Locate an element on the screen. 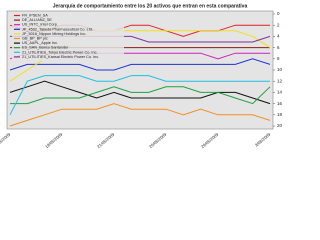 This screenshot has height=240, width=320. legend-label: GB_BP_BP plc is located at coordinates (35, 39).